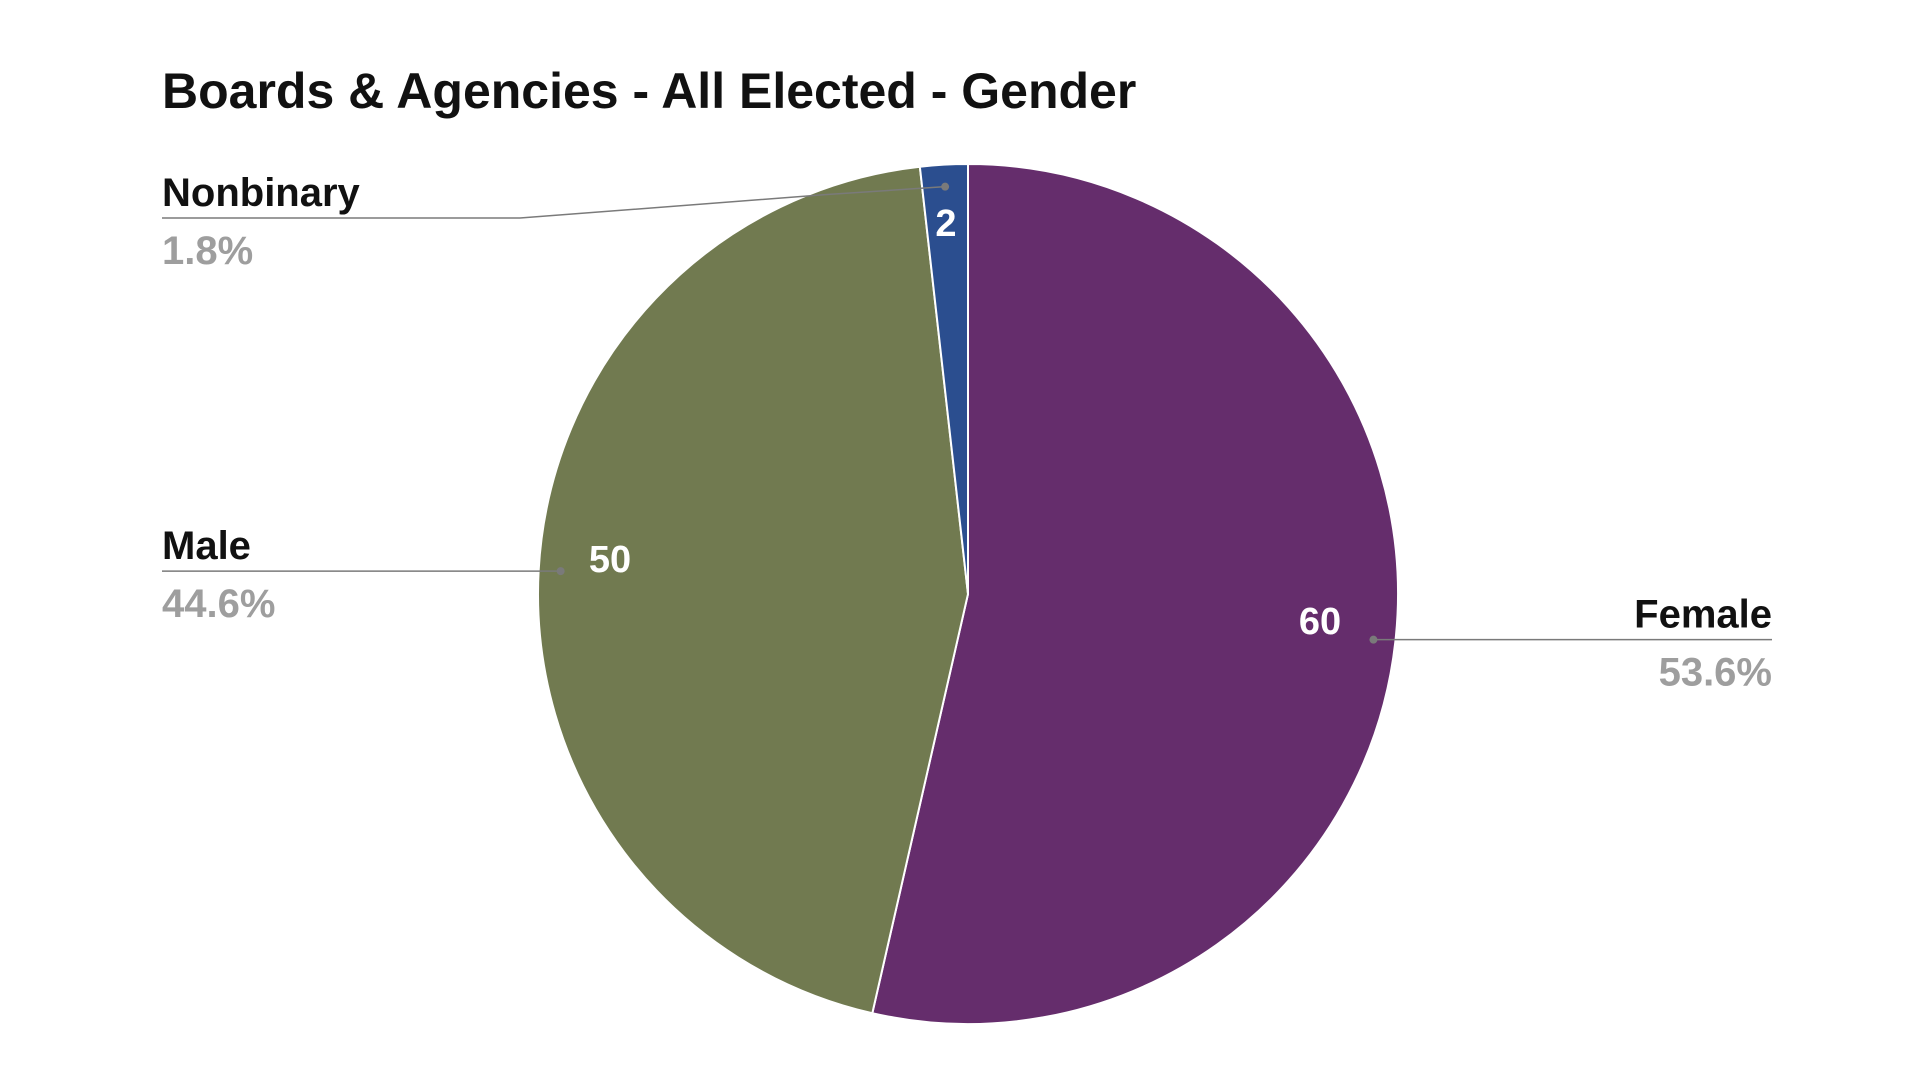 The image size is (1920, 1080). What do you see at coordinates (610, 560) in the screenshot?
I see `value-label-male: 50` at bounding box center [610, 560].